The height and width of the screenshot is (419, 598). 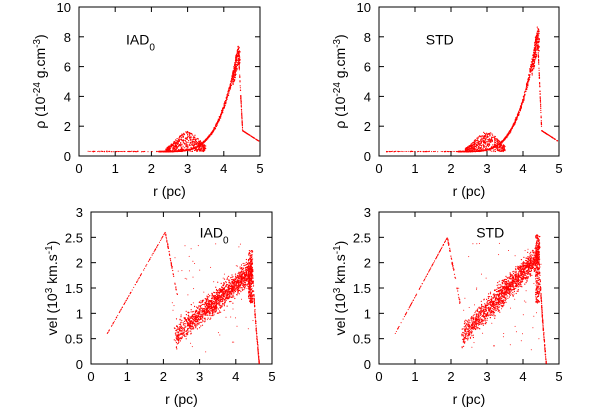 What do you see at coordinates (472, 89) in the screenshot?
I see `scatter-points` at bounding box center [472, 89].